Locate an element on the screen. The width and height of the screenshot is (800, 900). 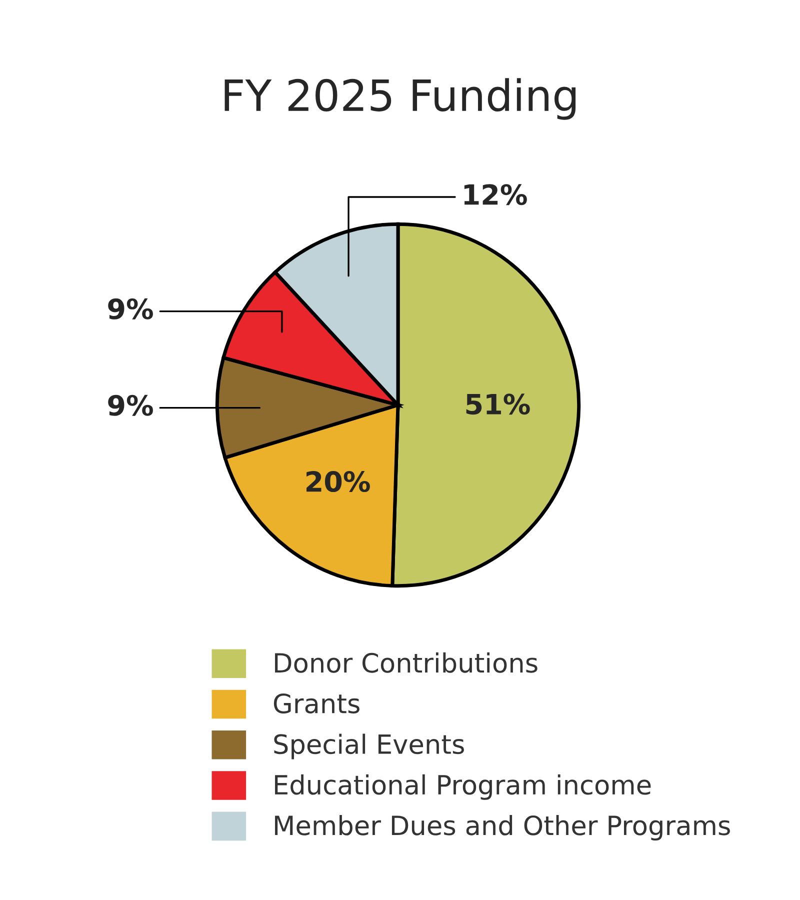
legend-label: Special Events is located at coordinates (369, 747).